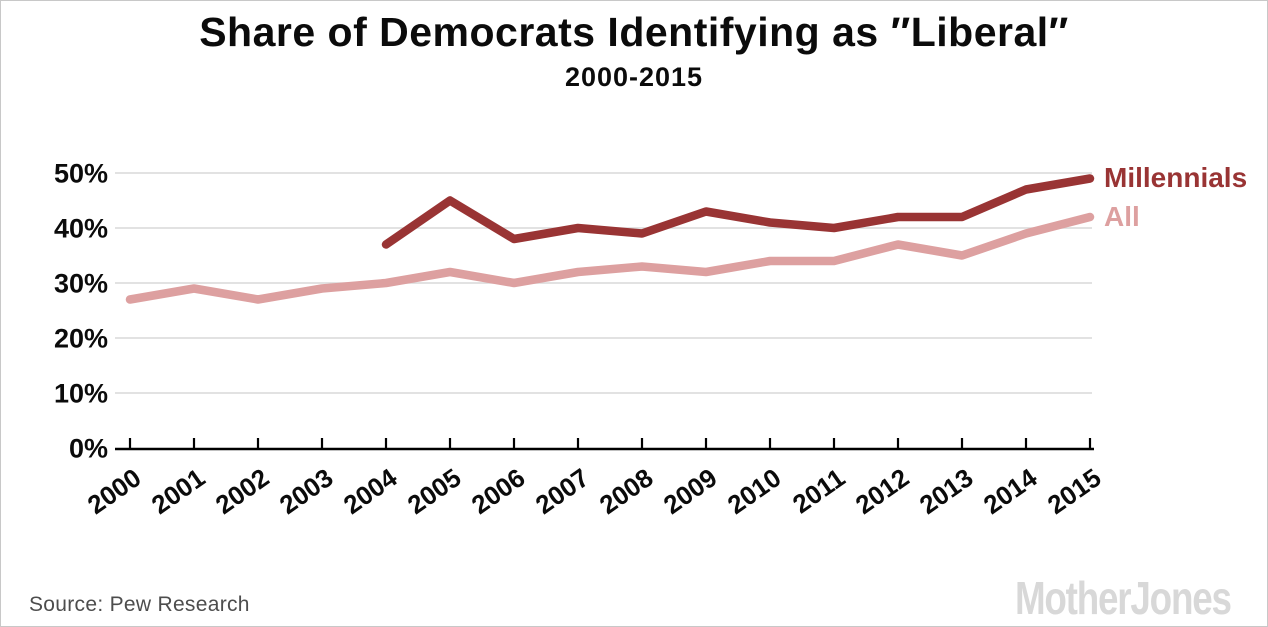 The width and height of the screenshot is (1268, 627). What do you see at coordinates (81, 284) in the screenshot?
I see `y-tick-label: 30%` at bounding box center [81, 284].